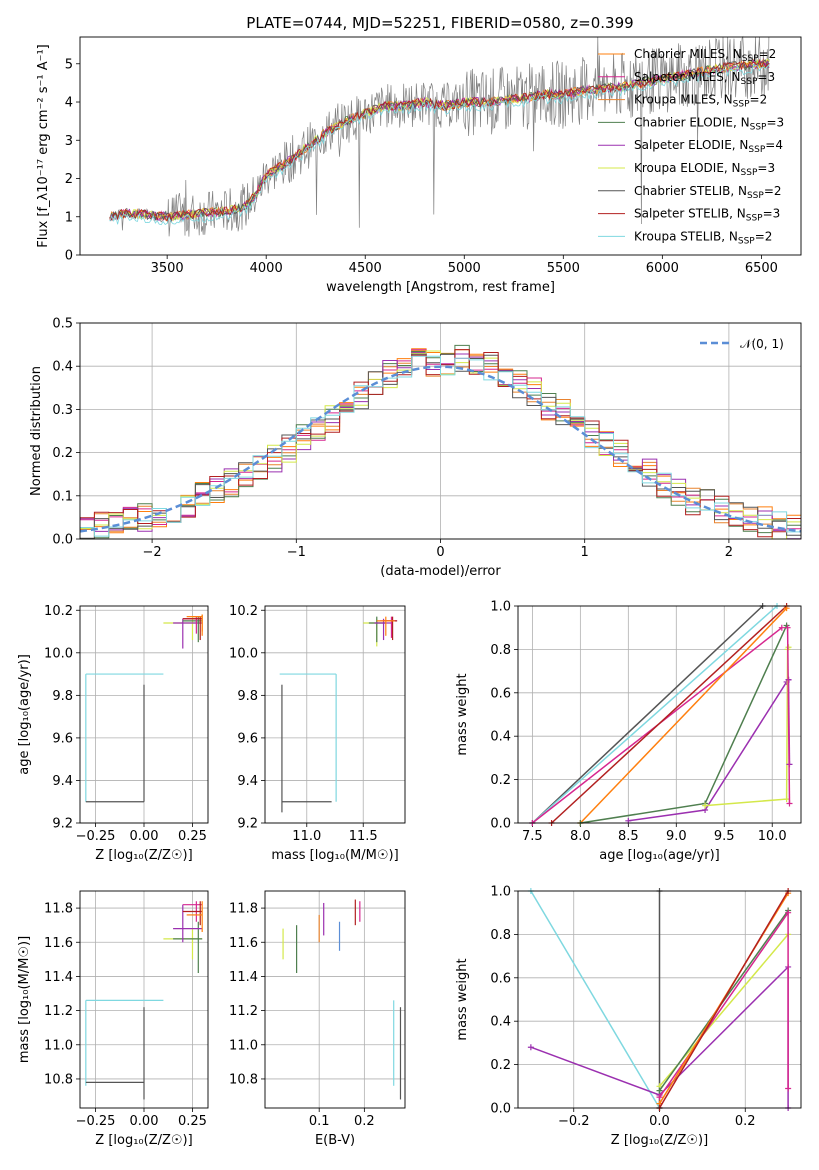 The image size is (819, 1170). Describe the element at coordinates (762, 344) in the screenshot. I see `legend-entry: 𝒩(0, 1)` at that location.